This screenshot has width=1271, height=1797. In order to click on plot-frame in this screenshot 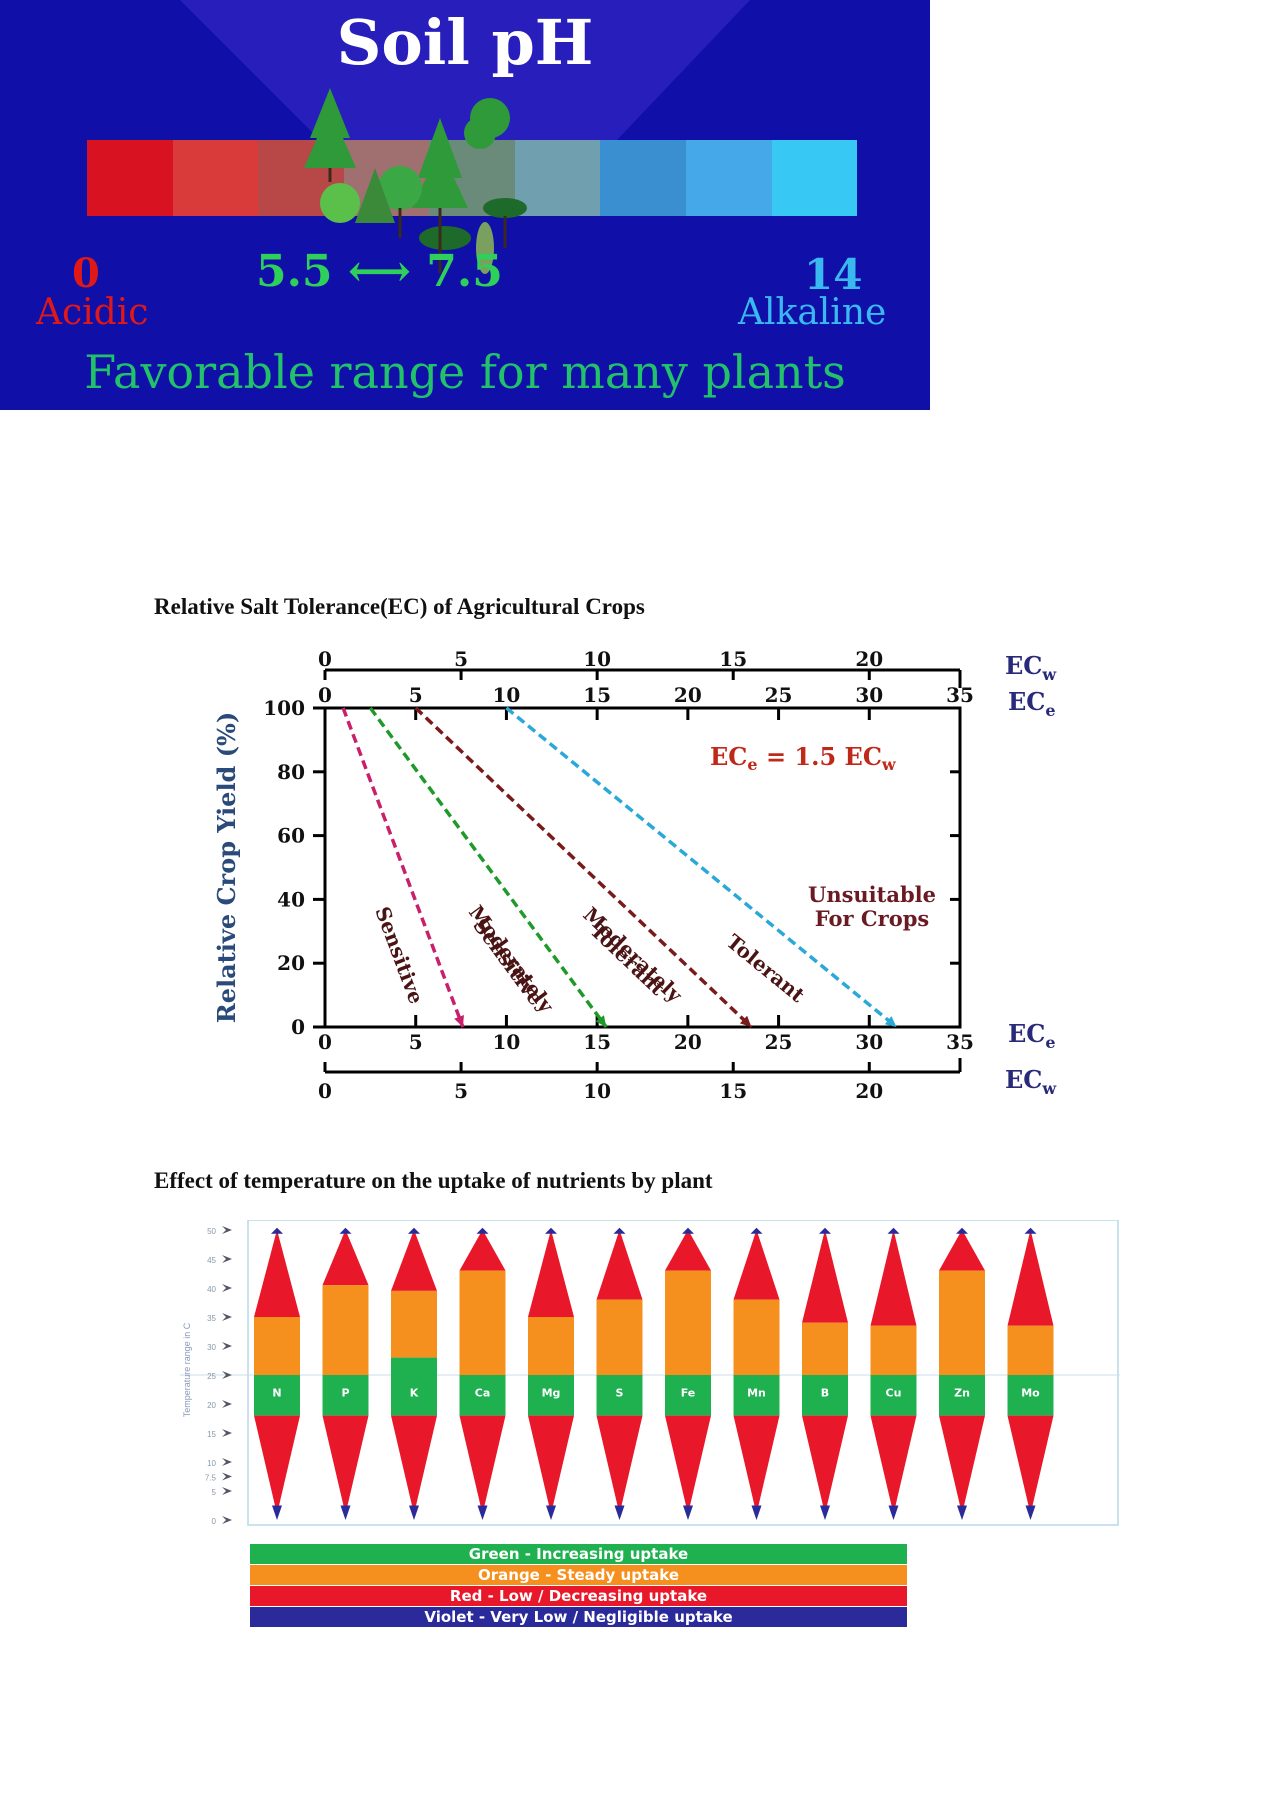, I will do `click(642, 867)`.